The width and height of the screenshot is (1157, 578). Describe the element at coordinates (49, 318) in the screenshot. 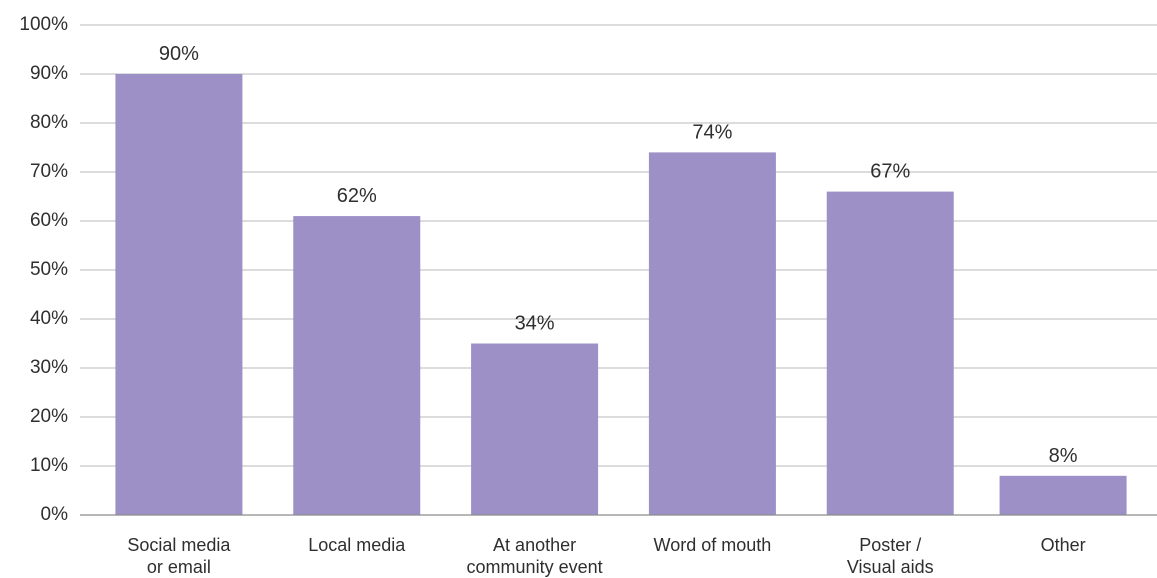

I see `y-tick-label: 40%` at that location.